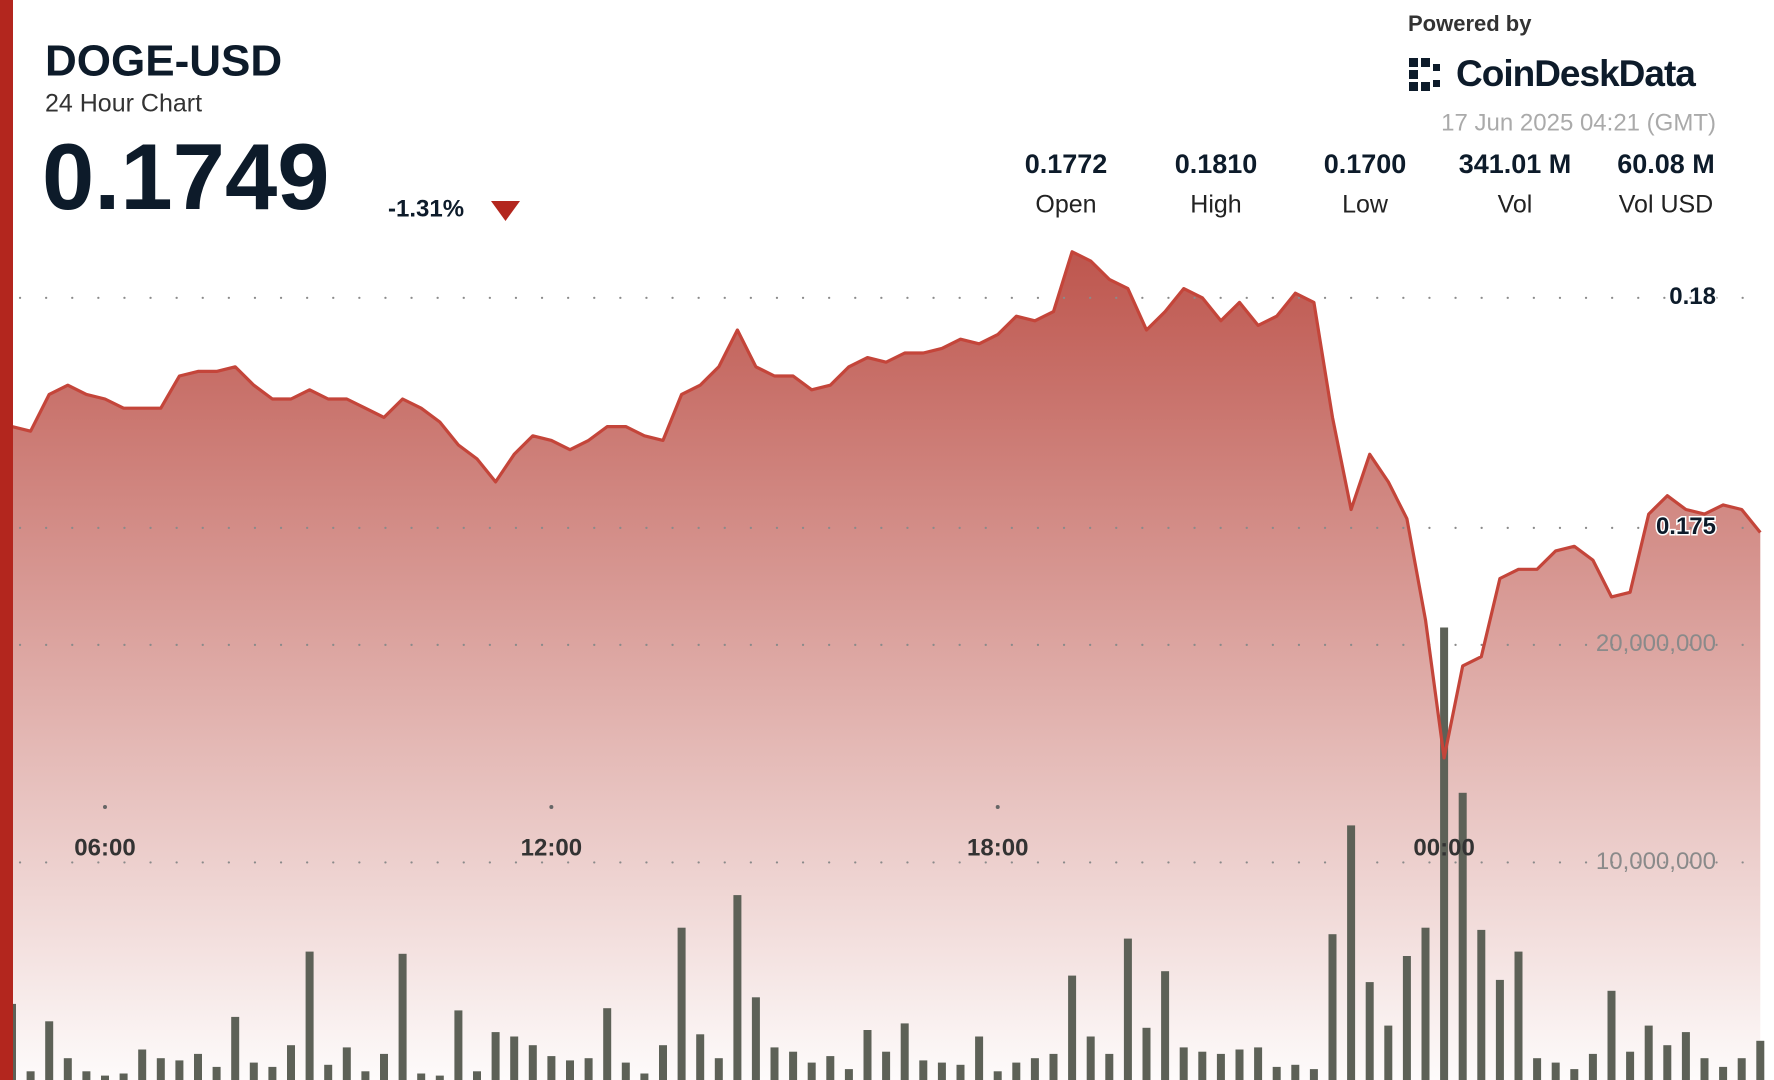 This screenshot has height=1080, width=1774. I want to click on stat-value: 60.08 M, so click(1666, 164).